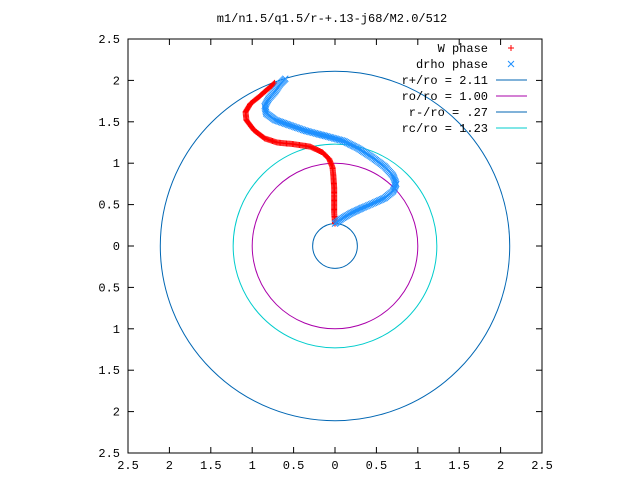  I want to click on drho-phase-series, so click(330, 151).